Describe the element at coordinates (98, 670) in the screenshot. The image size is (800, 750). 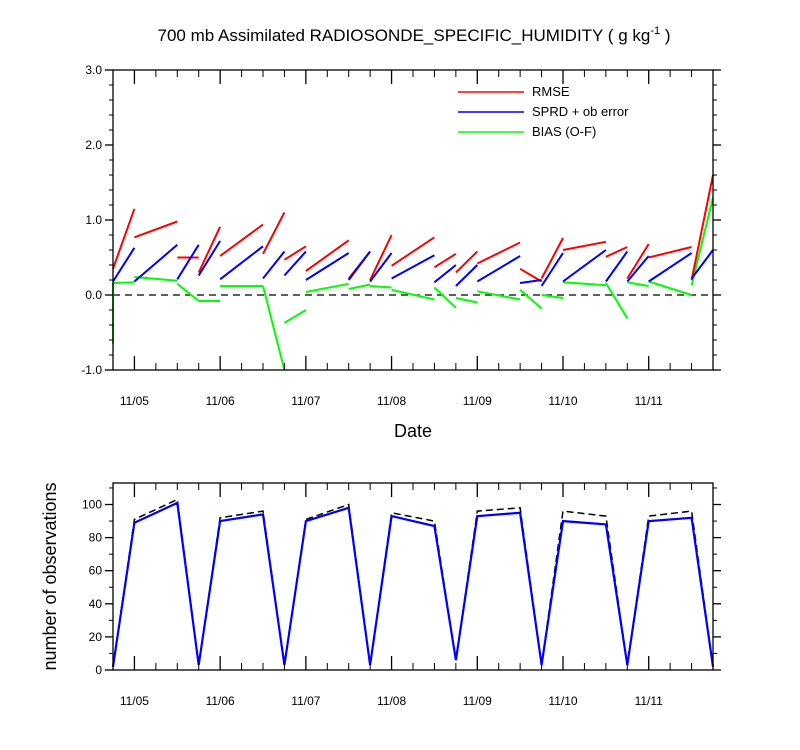
I see `bottom-ytick-label: 0` at that location.